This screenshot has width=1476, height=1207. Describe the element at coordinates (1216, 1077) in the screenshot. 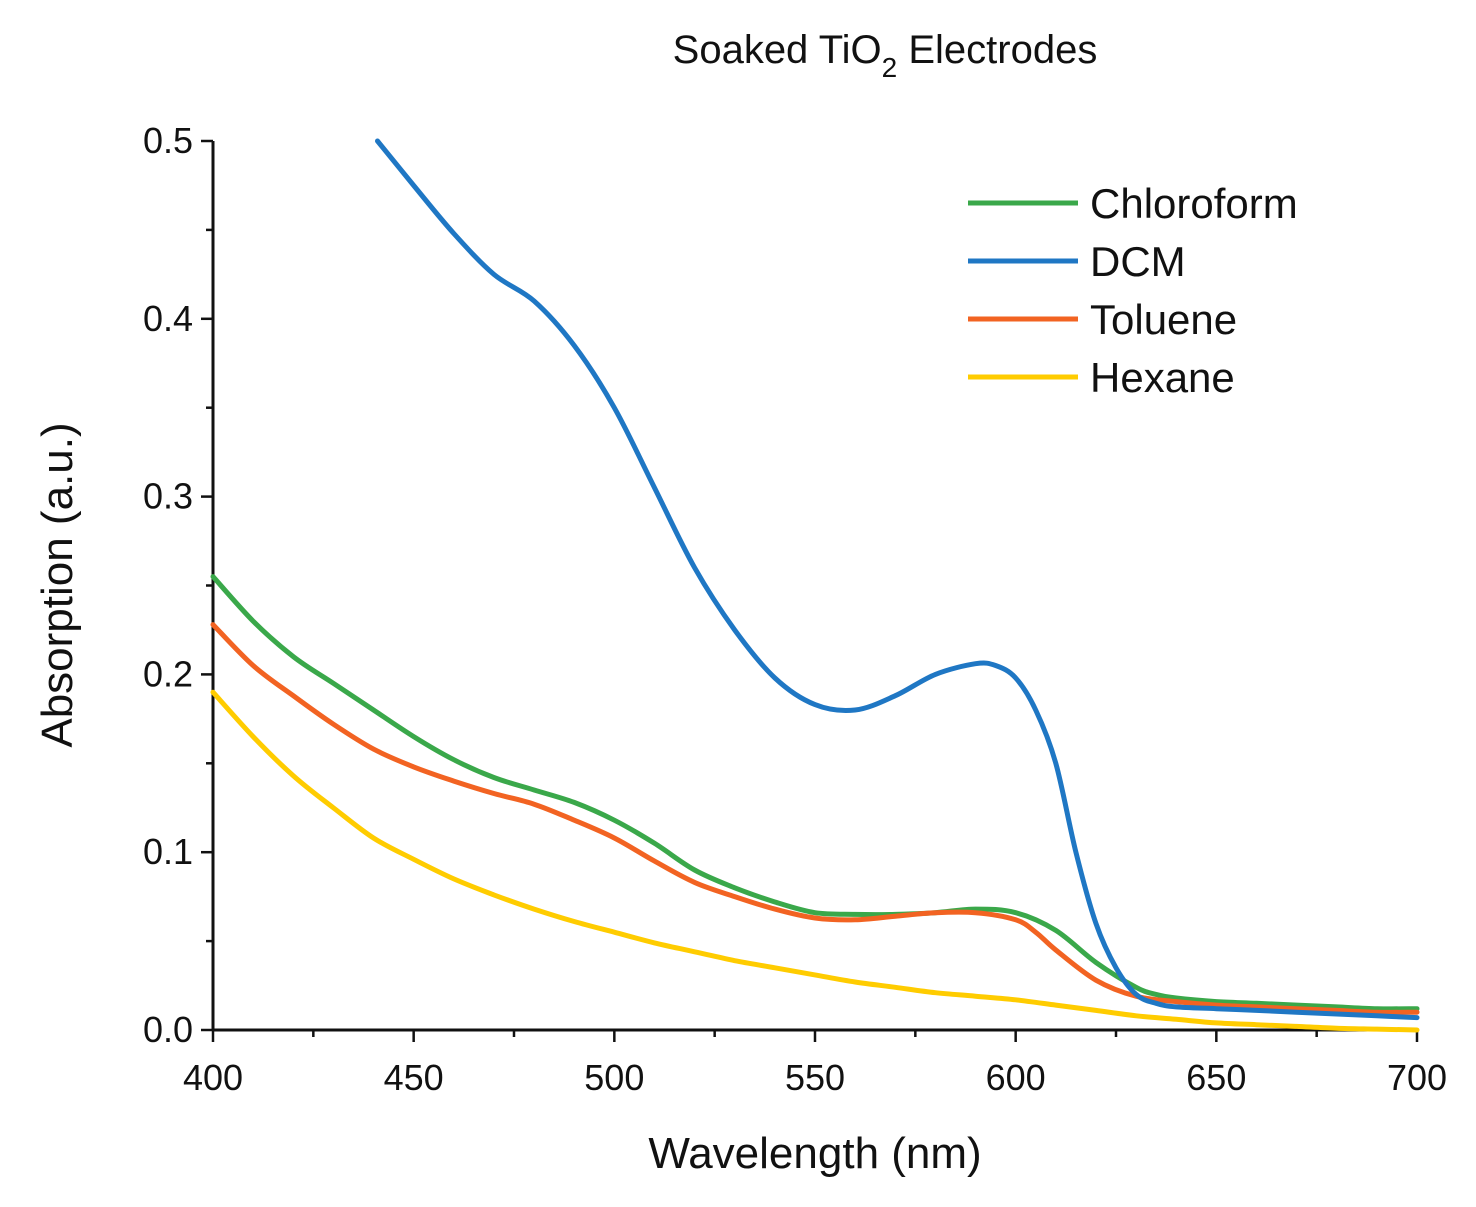

I see `x-tick-label: 650` at that location.